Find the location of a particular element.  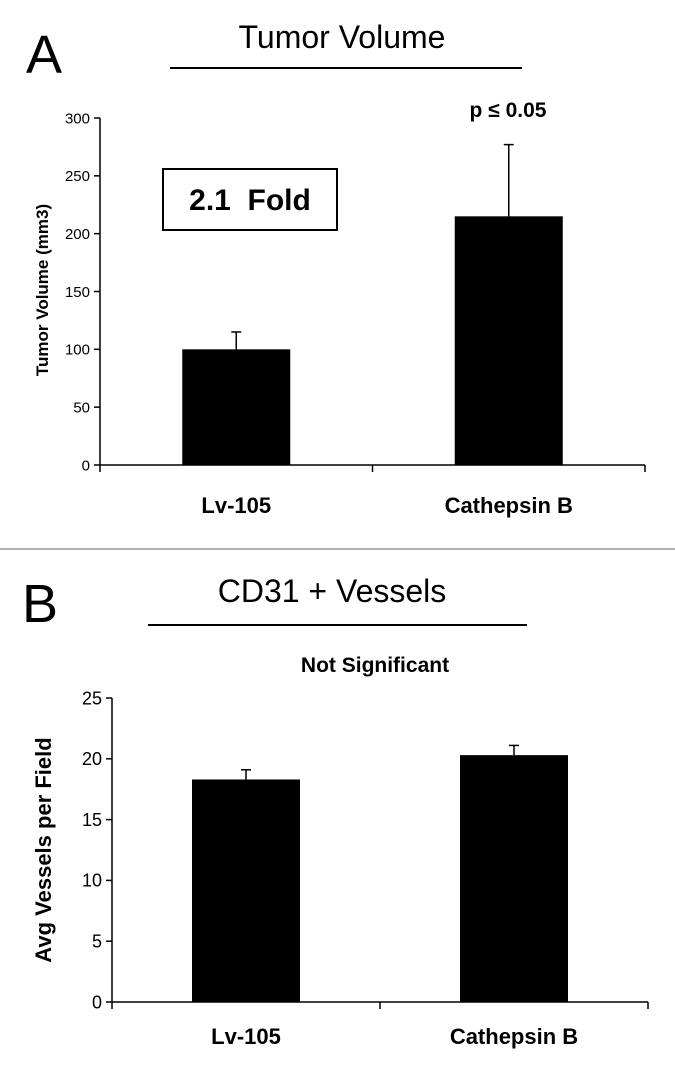

fold-change-label: 2.1 Fold is located at coordinates (250, 200).